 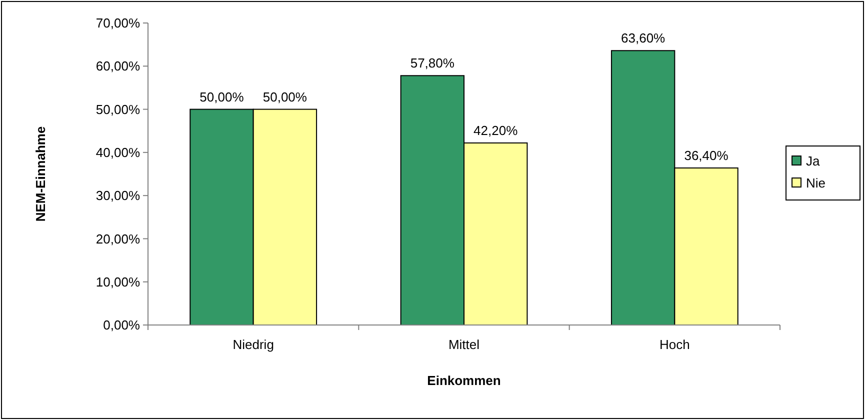 I want to click on data-label: 57,80%, so click(x=432, y=63).